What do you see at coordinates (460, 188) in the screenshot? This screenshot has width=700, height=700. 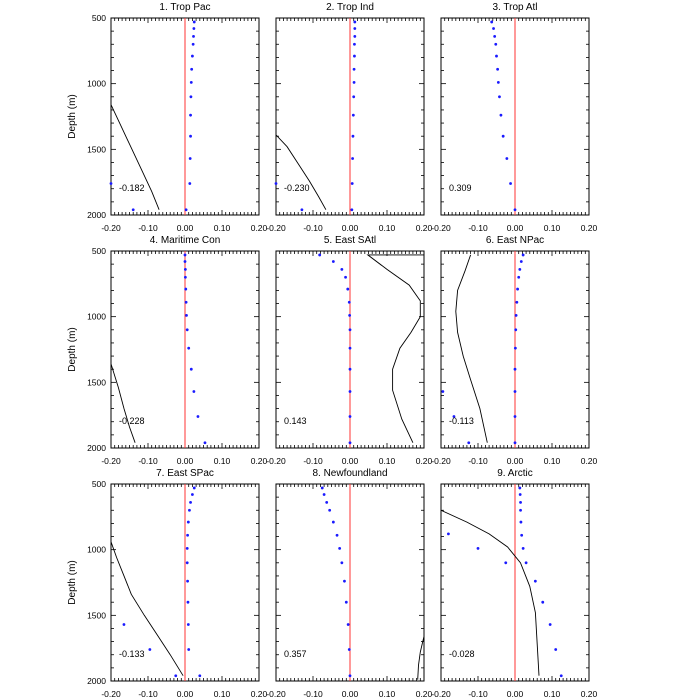 I see `correlation-annotation: 0.309` at bounding box center [460, 188].